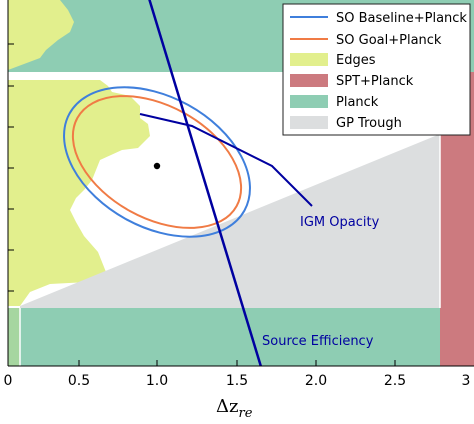 This screenshot has height=424, width=474. Describe the element at coordinates (357, 102) in the screenshot. I see `legend-label: Planck` at that location.